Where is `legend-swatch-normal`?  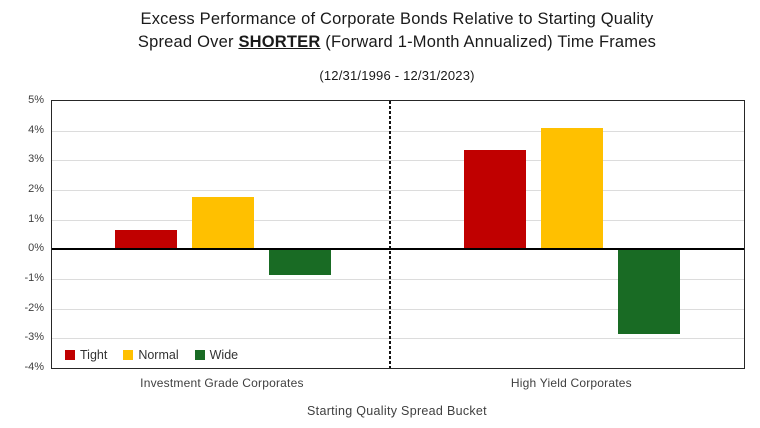
legend-swatch-normal is located at coordinates (128, 355).